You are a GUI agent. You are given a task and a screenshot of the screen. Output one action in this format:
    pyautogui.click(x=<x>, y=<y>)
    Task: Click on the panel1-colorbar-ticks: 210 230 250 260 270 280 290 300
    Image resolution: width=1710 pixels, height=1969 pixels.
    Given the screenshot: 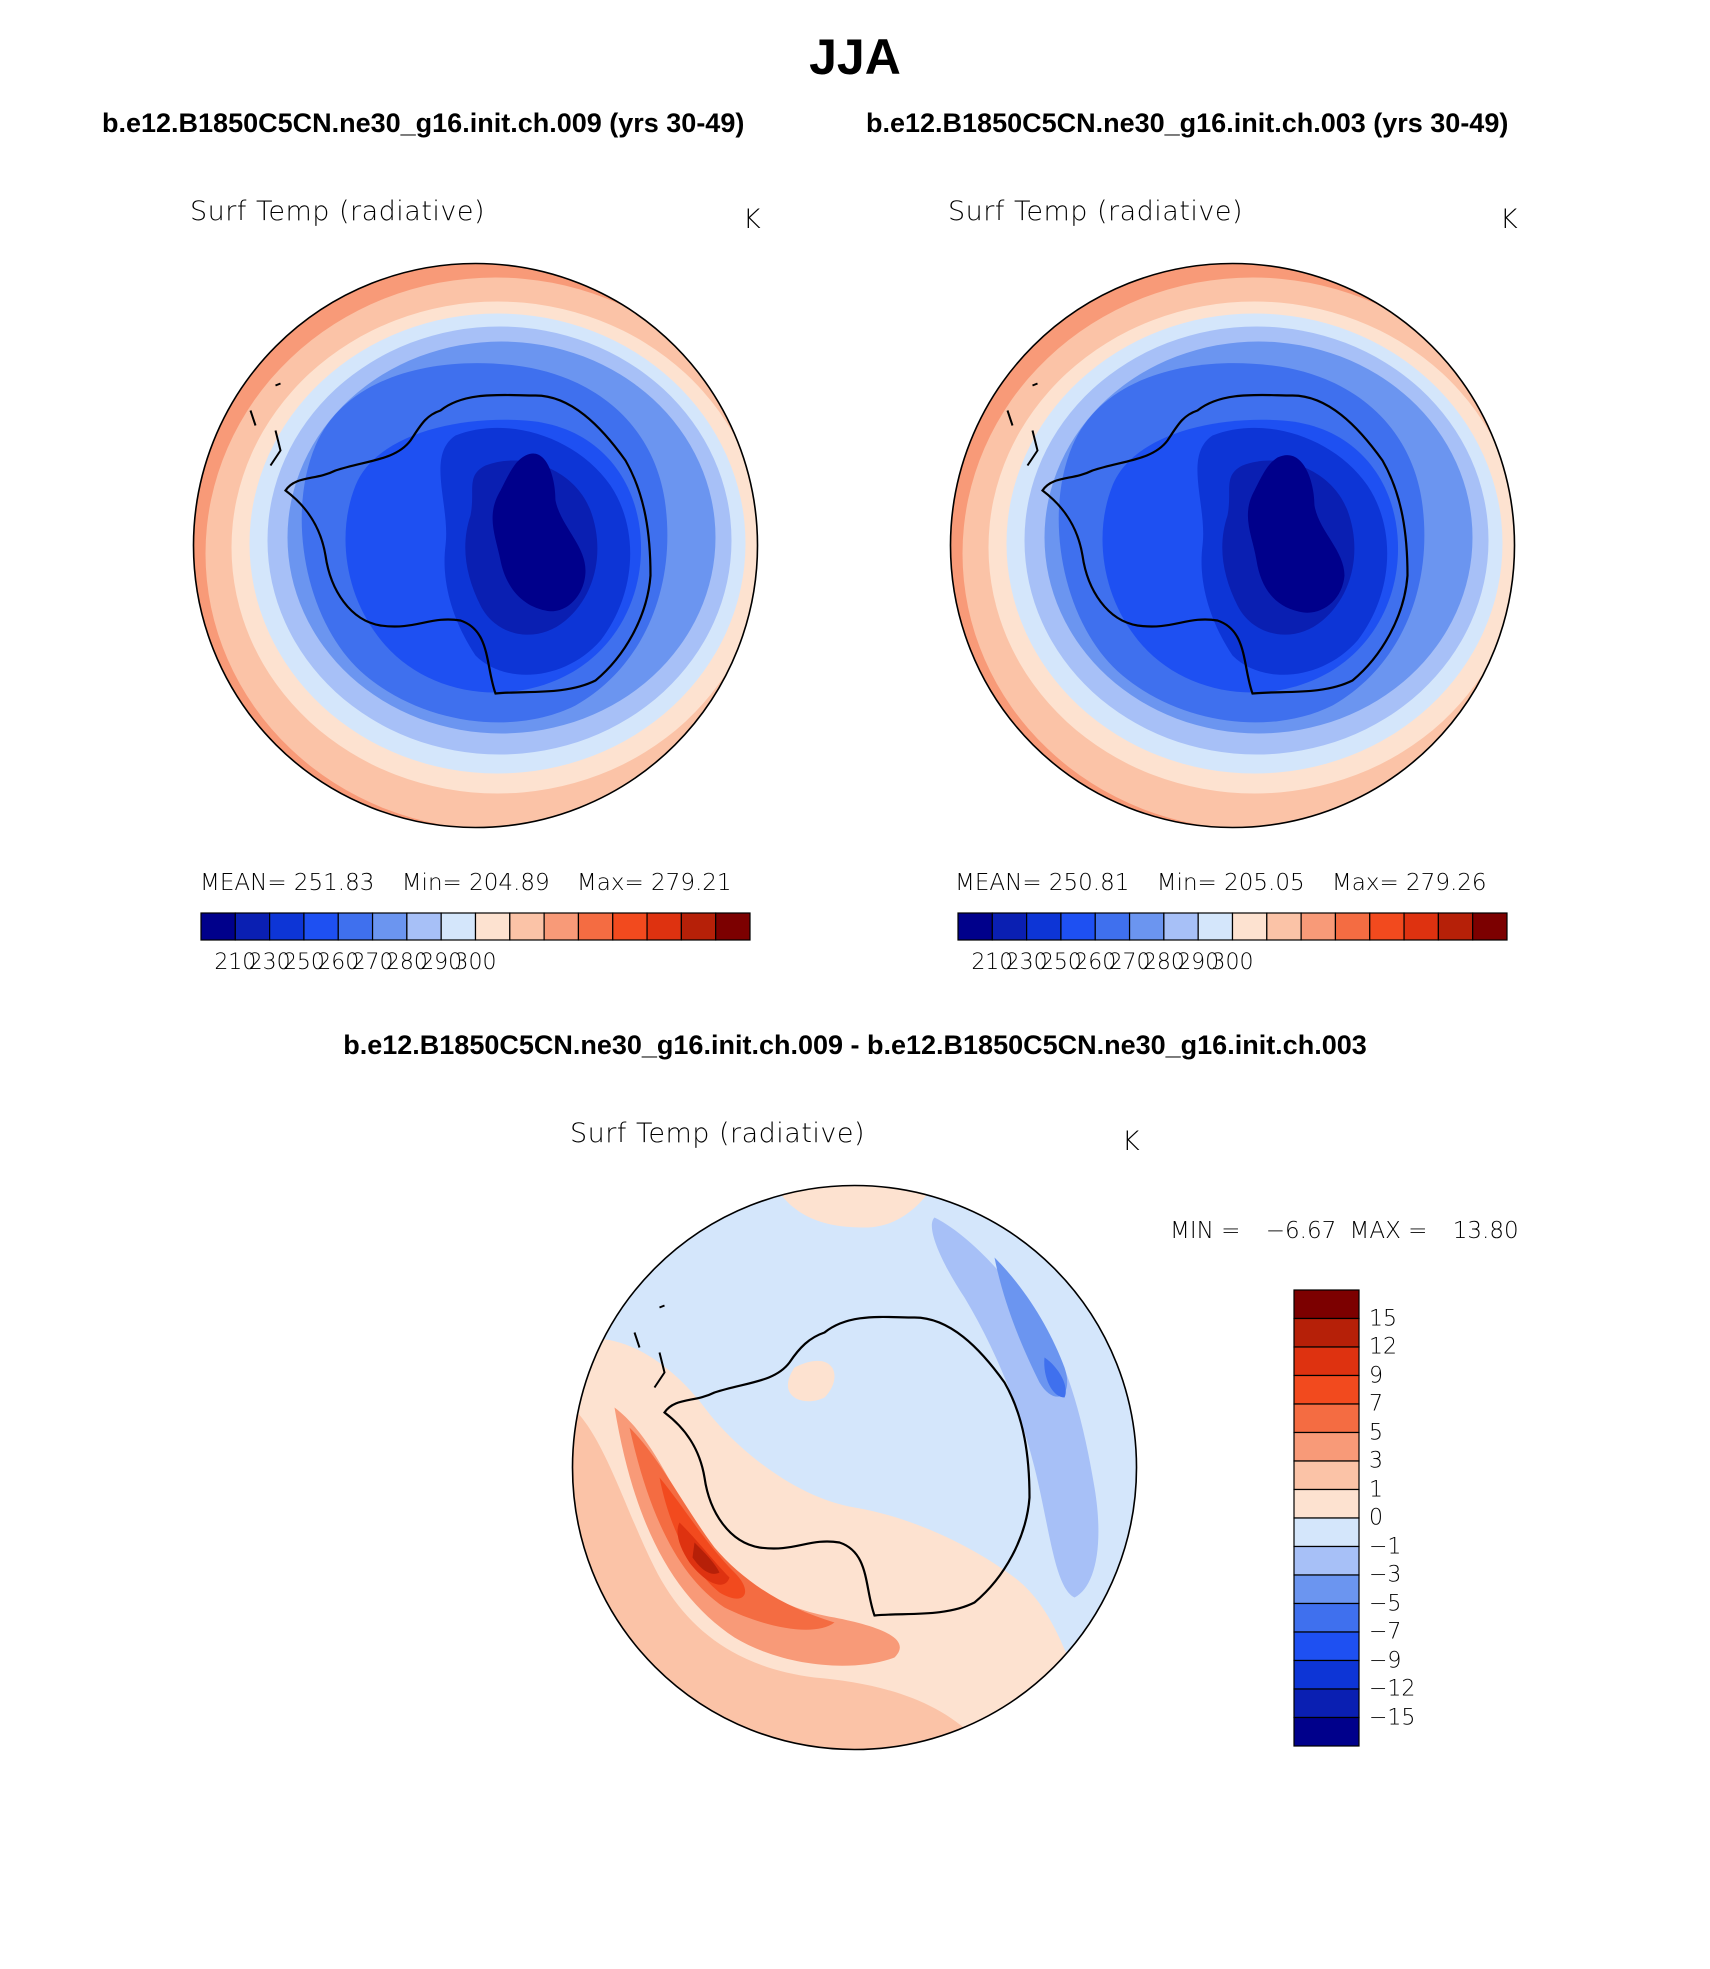 What is the action you would take?
    pyautogui.click(x=475, y=965)
    